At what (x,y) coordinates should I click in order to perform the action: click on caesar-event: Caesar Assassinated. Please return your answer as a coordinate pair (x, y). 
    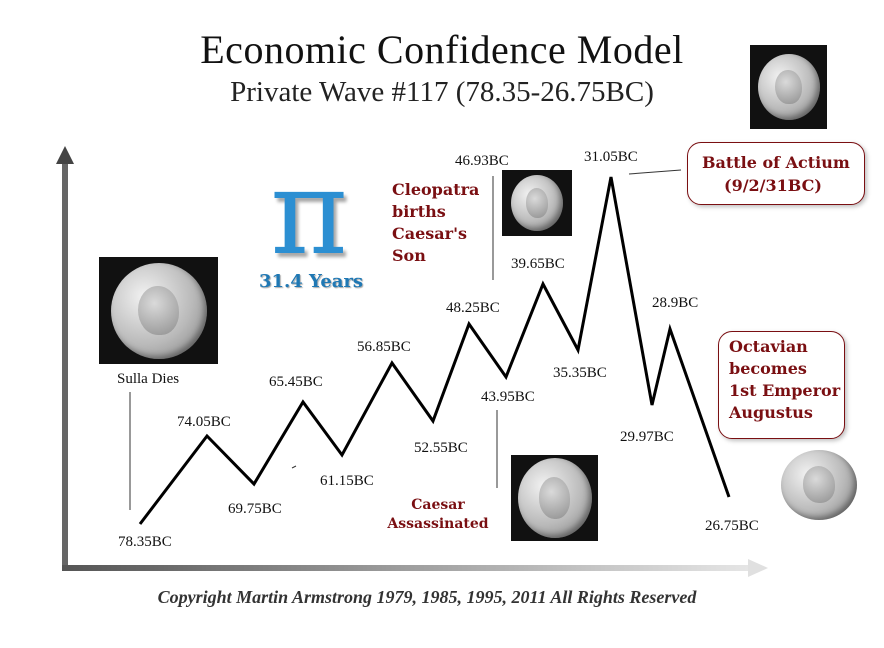
    Looking at the image, I should click on (438, 515).